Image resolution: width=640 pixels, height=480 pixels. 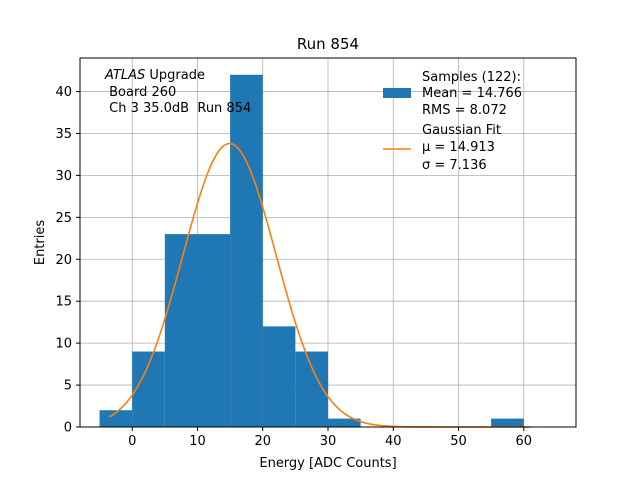 I want to click on annotation-upgrade: Upgrade, so click(x=175, y=75).